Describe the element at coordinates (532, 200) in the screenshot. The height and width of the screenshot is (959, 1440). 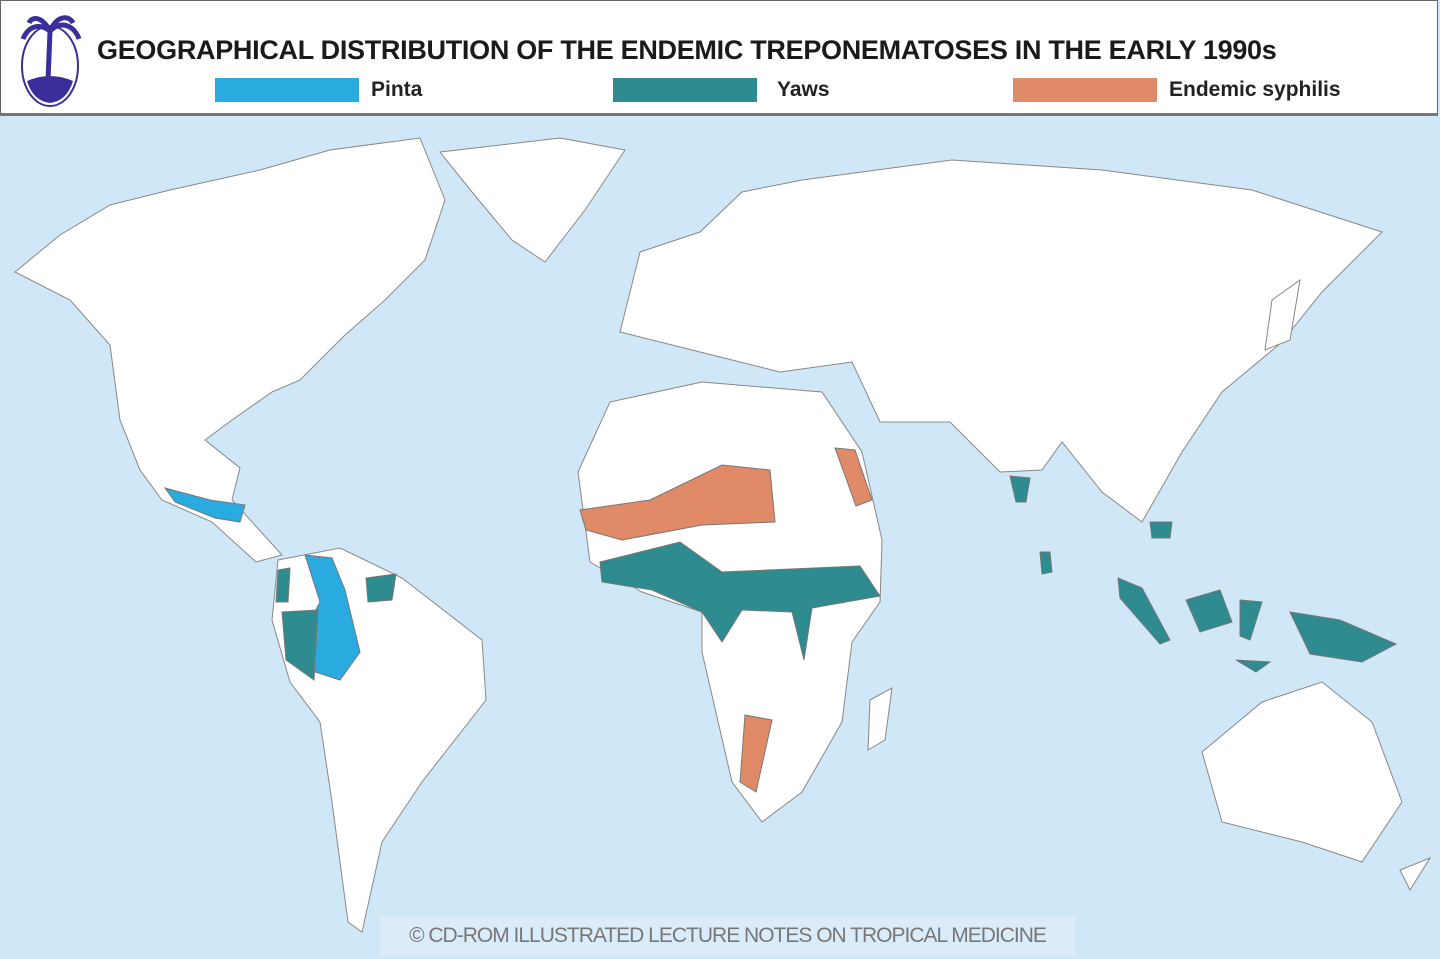
I see `greenland` at that location.